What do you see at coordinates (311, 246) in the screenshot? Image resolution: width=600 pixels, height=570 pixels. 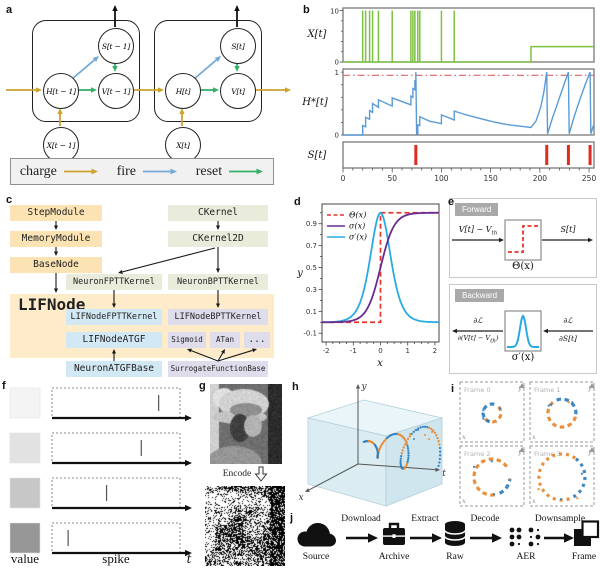 I see `svg-text: 0.7` at bounding box center [311, 246].